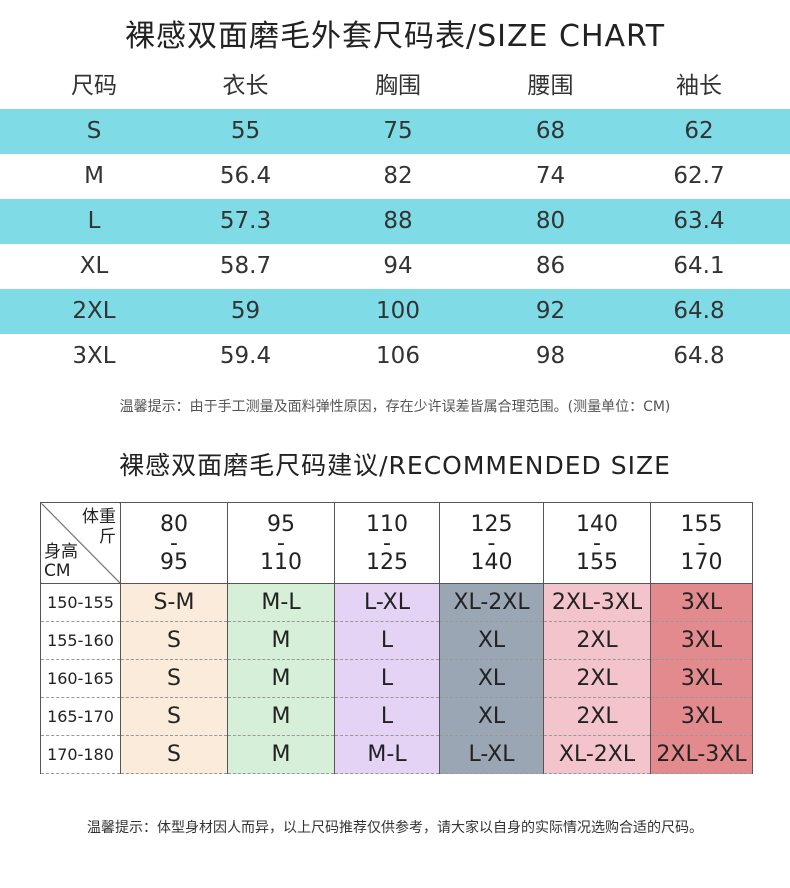  I want to click on chest-cell: 88, so click(398, 221).